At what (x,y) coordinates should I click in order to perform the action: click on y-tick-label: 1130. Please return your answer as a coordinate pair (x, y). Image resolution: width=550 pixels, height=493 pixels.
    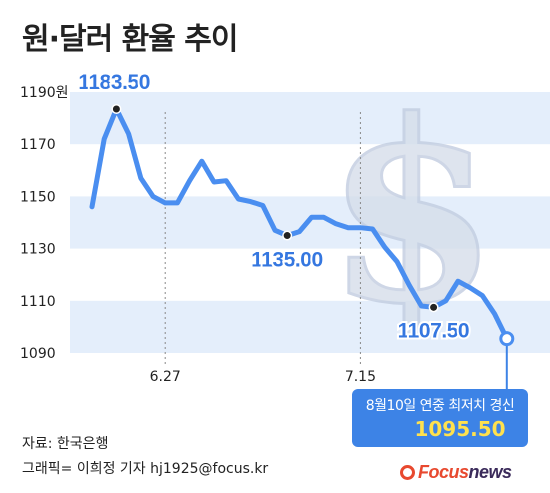
    Looking at the image, I should click on (38, 250).